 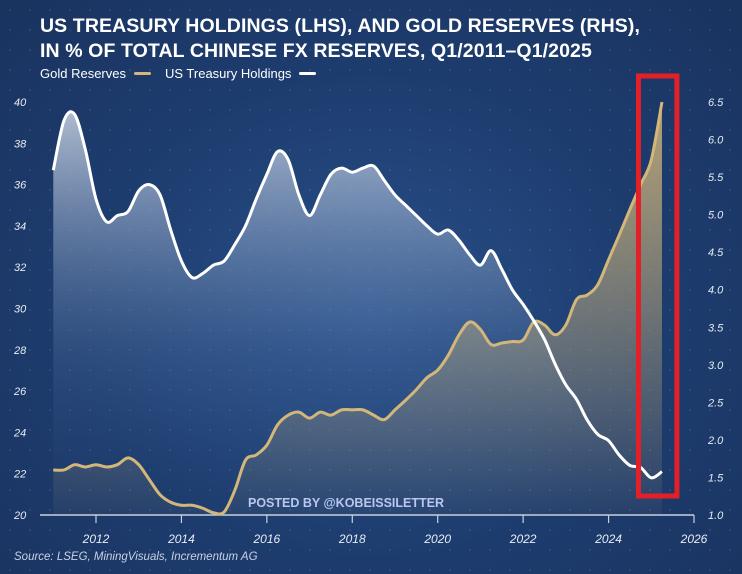 What do you see at coordinates (716, 141) in the screenshot?
I see `y-right-tick-label: 6.0` at bounding box center [716, 141].